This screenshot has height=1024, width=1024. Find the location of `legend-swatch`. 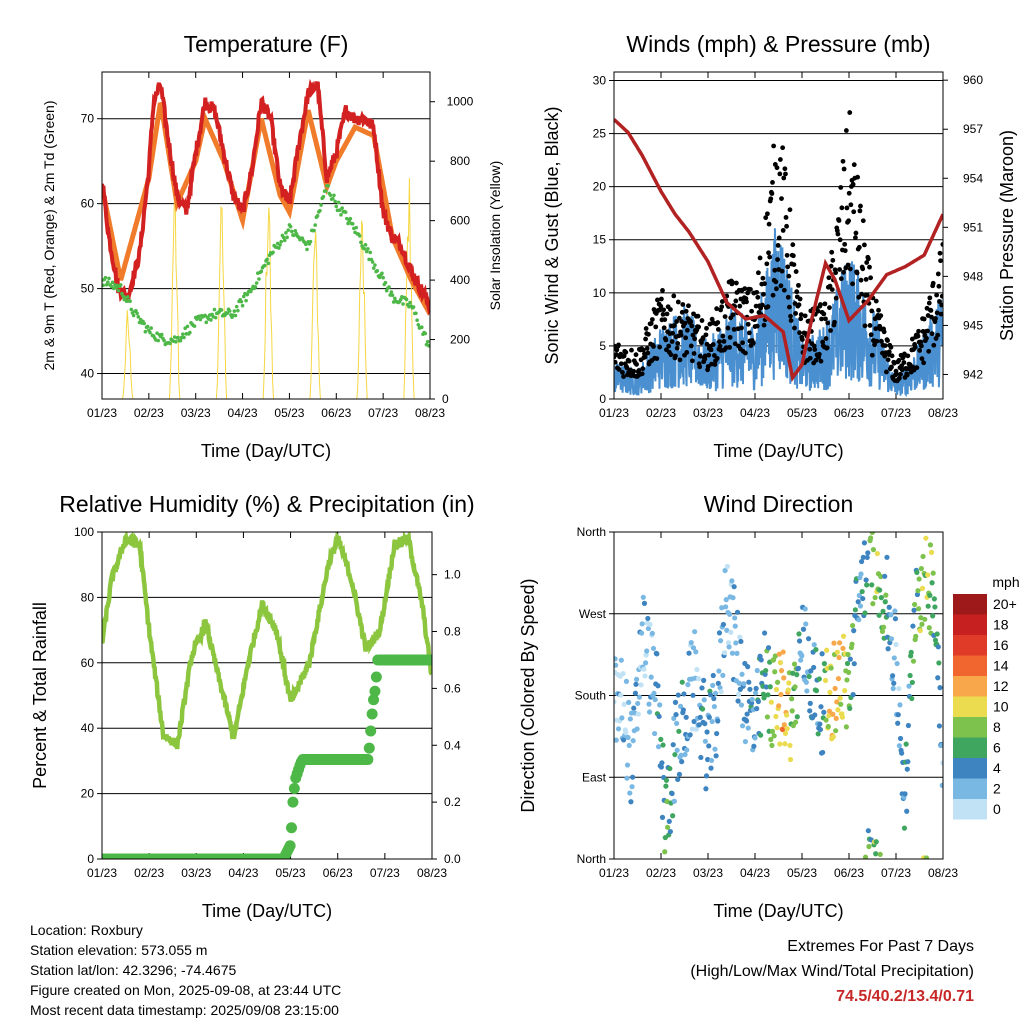

legend-swatch is located at coordinates (970, 624).